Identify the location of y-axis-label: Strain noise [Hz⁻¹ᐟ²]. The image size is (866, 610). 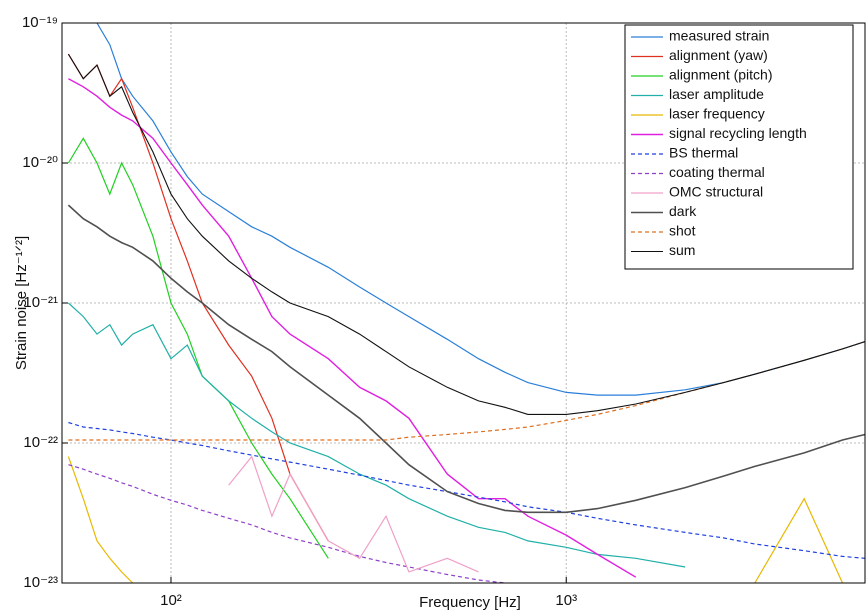
(21, 303).